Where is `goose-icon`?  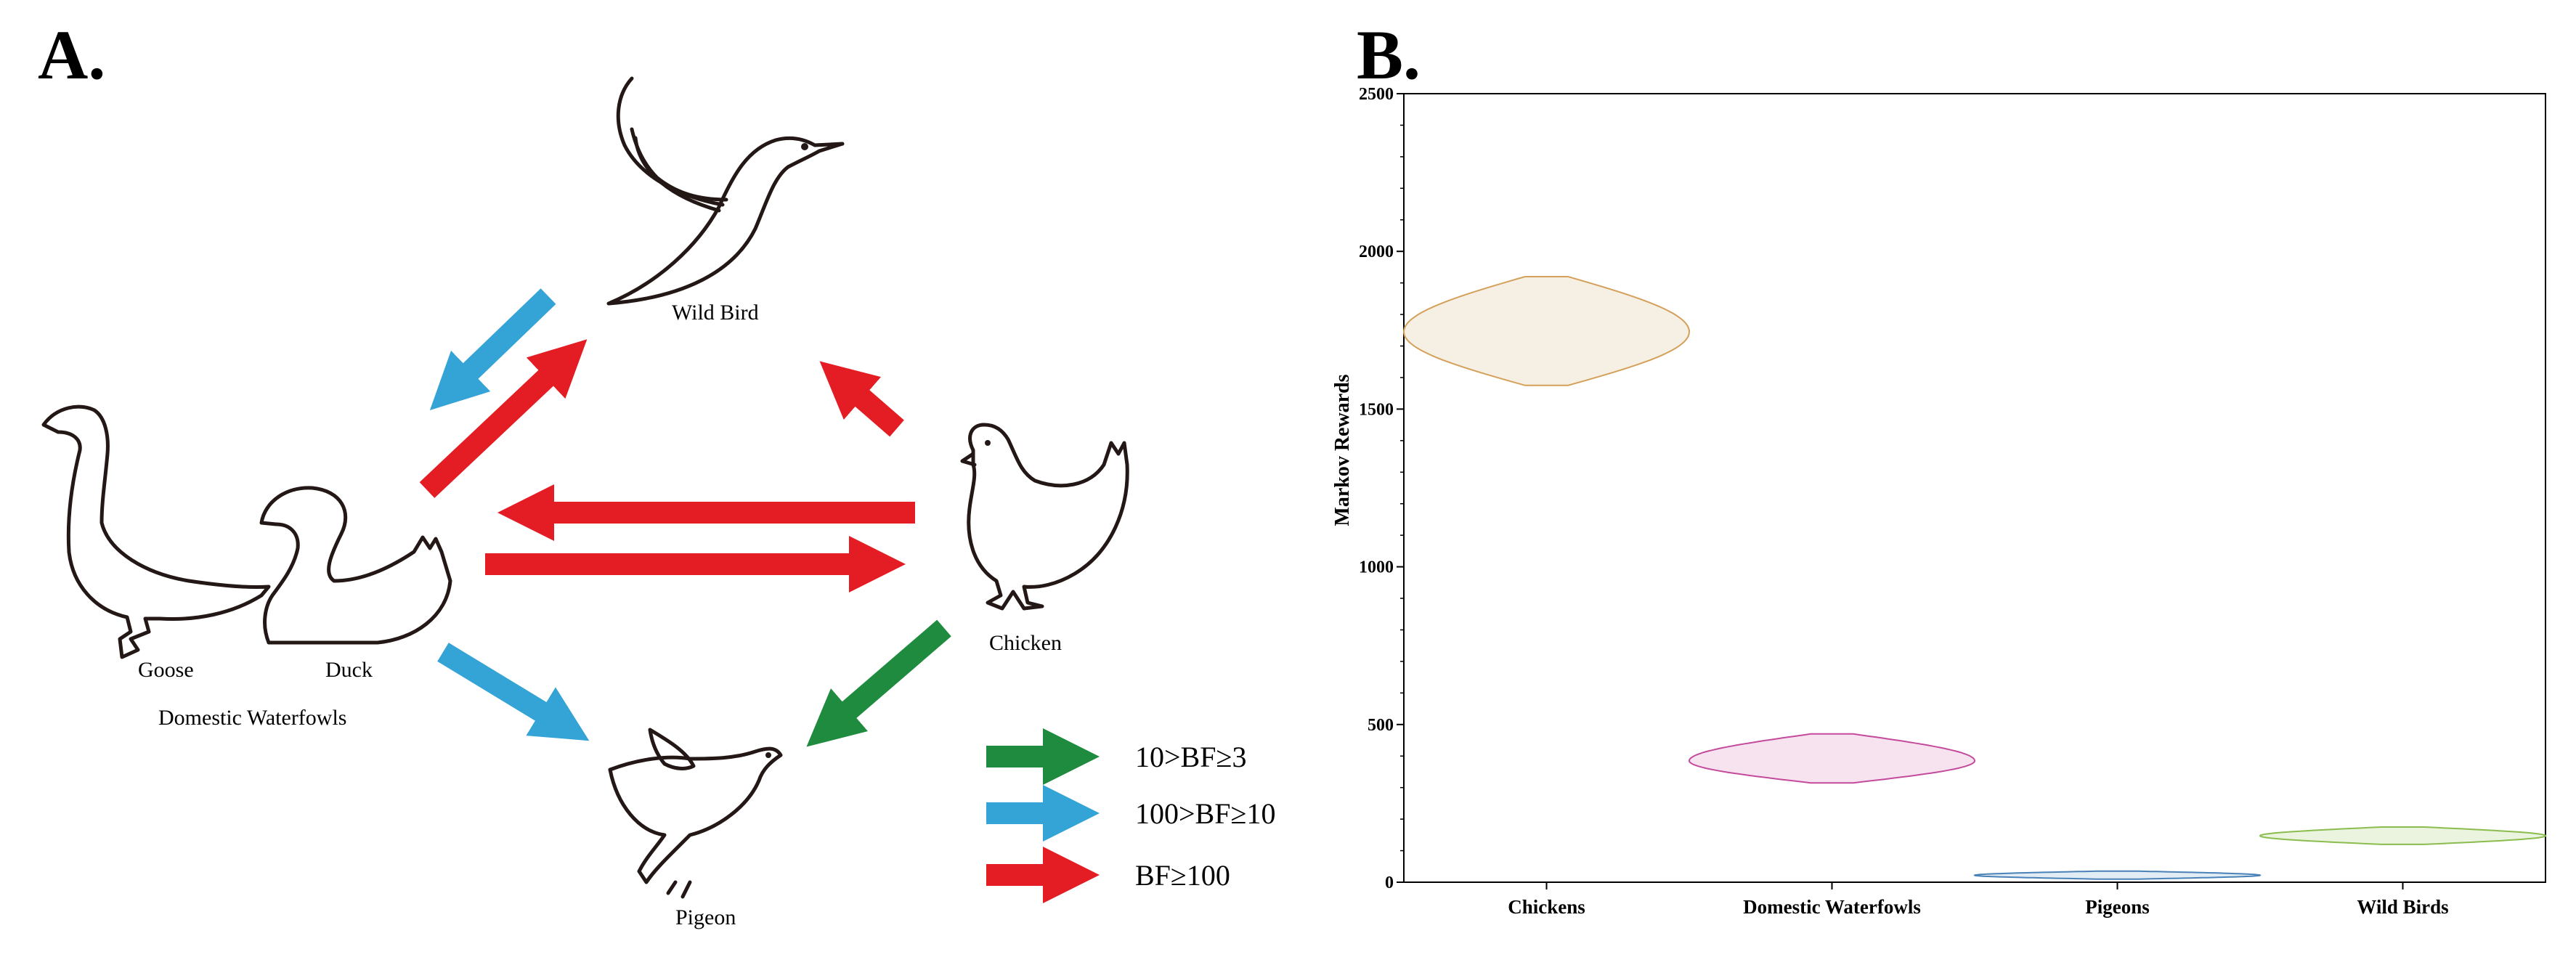 goose-icon is located at coordinates (156, 531).